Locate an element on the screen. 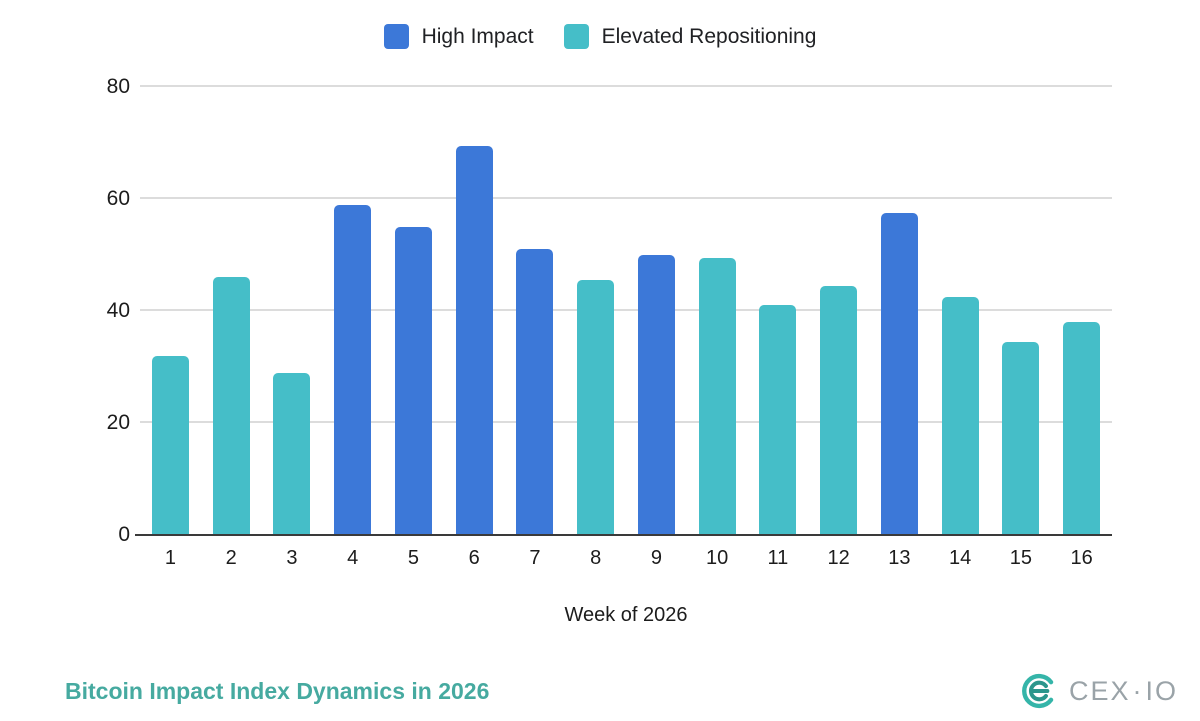 The height and width of the screenshot is (721, 1200). legend-label-high-impact: High Impact is located at coordinates (477, 36).